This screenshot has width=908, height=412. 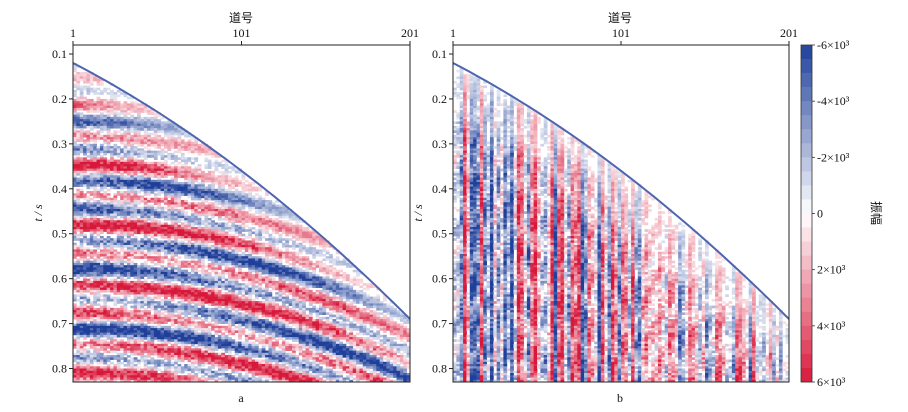 I want to click on colorbar-tick-label: -4×10³, so click(x=833, y=101).